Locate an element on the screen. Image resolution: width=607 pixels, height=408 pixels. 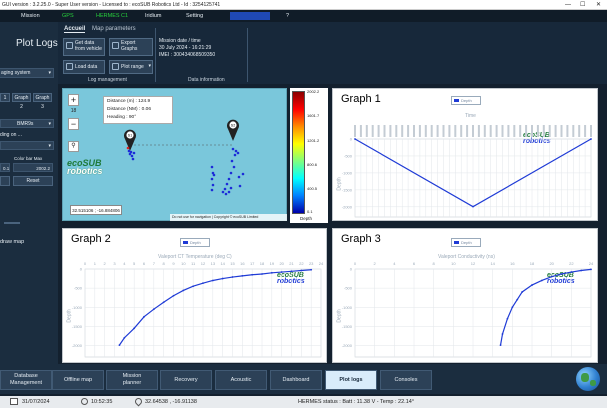
log-file-dropdown: BMR9s ▾ is located at coordinates (27, 123).